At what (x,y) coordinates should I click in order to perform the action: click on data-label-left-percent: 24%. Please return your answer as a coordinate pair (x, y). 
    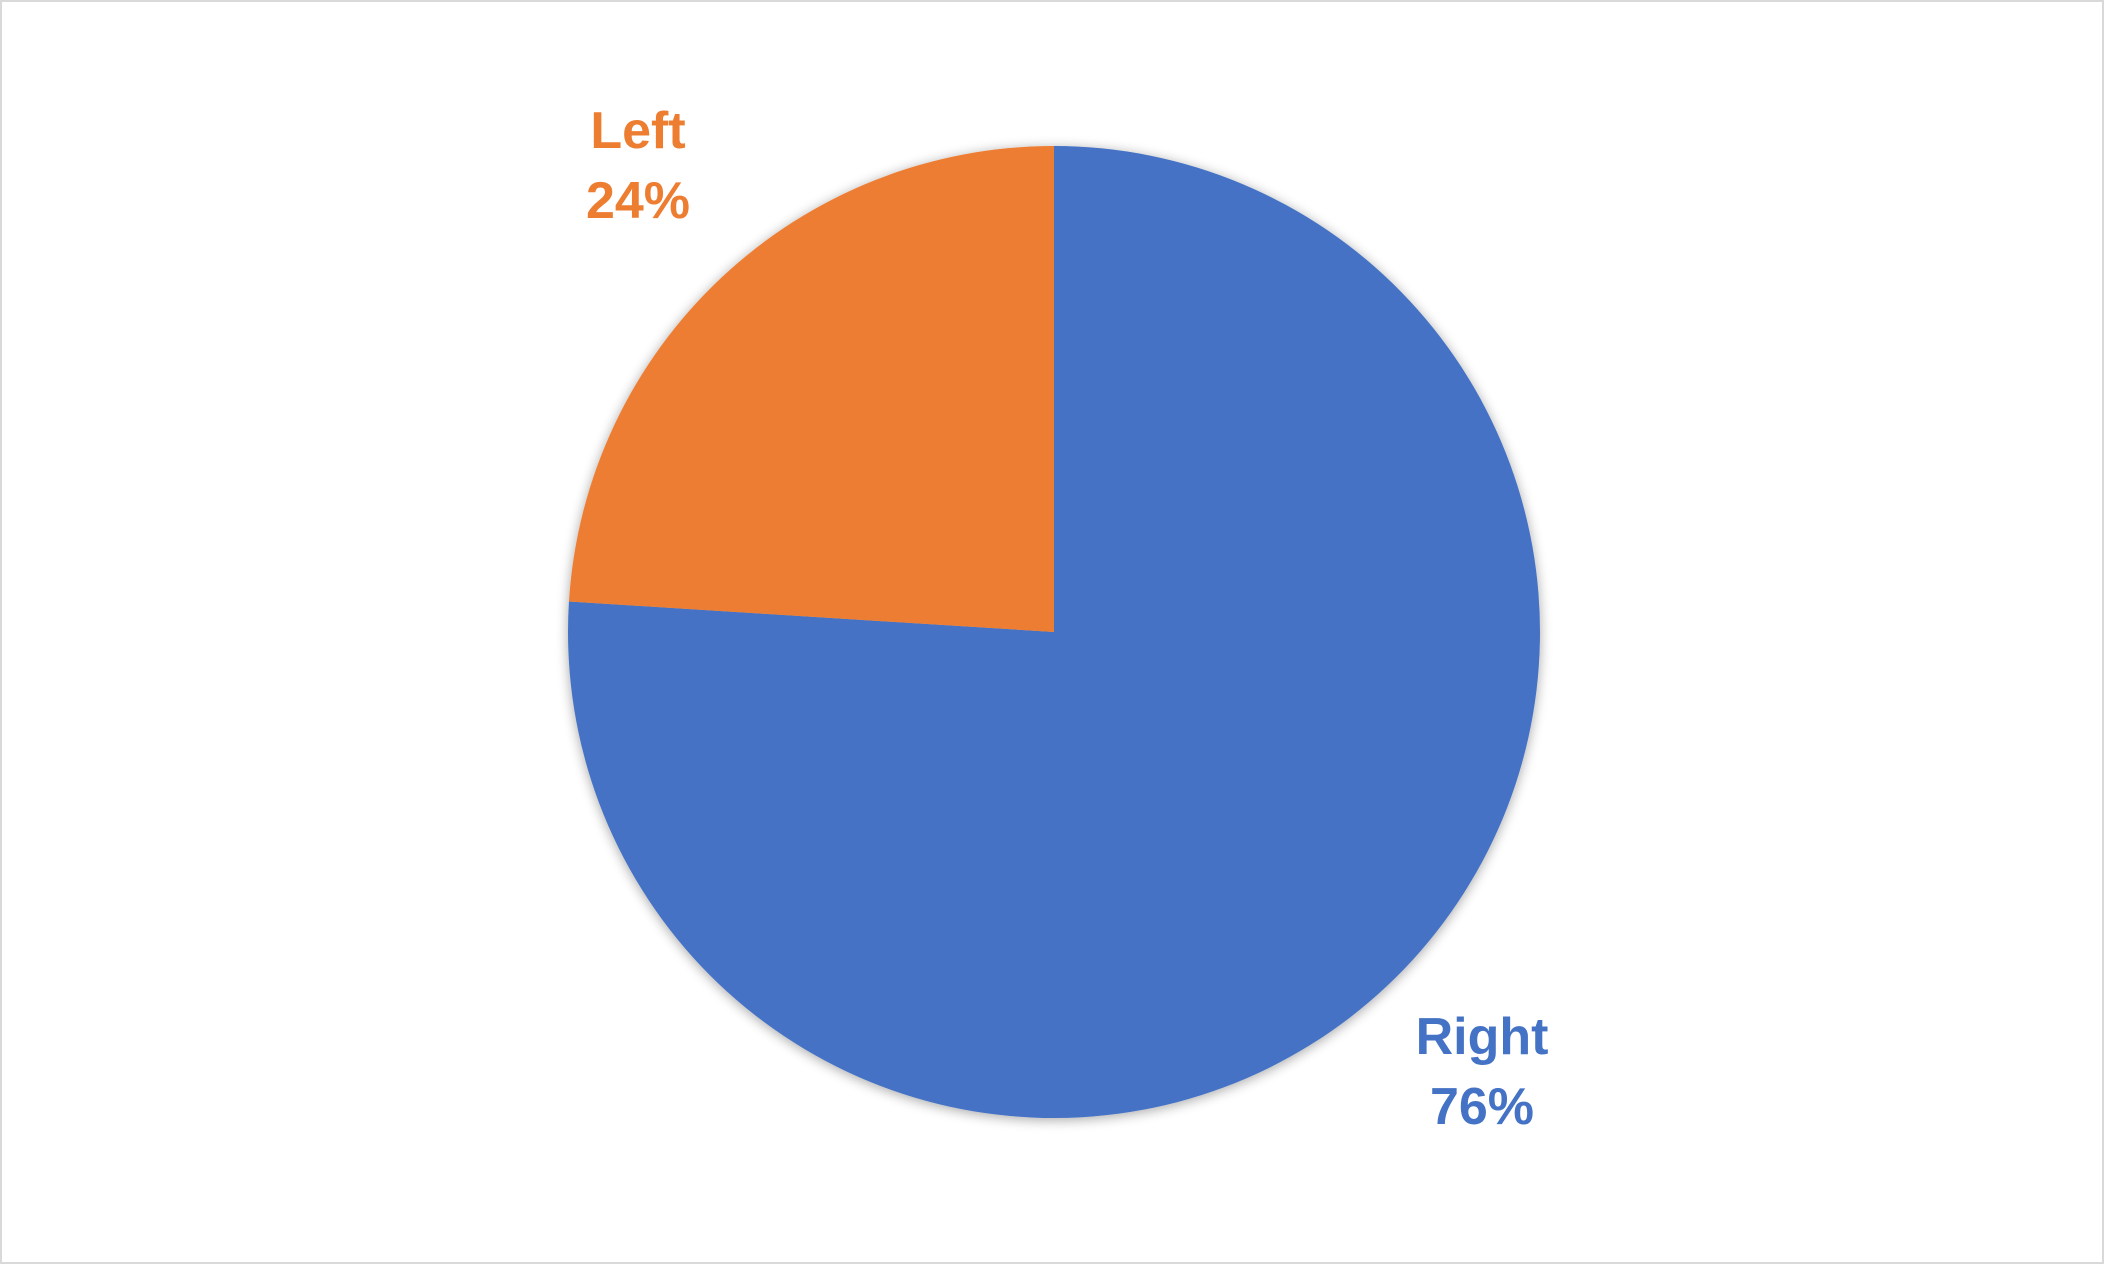
    Looking at the image, I should click on (638, 201).